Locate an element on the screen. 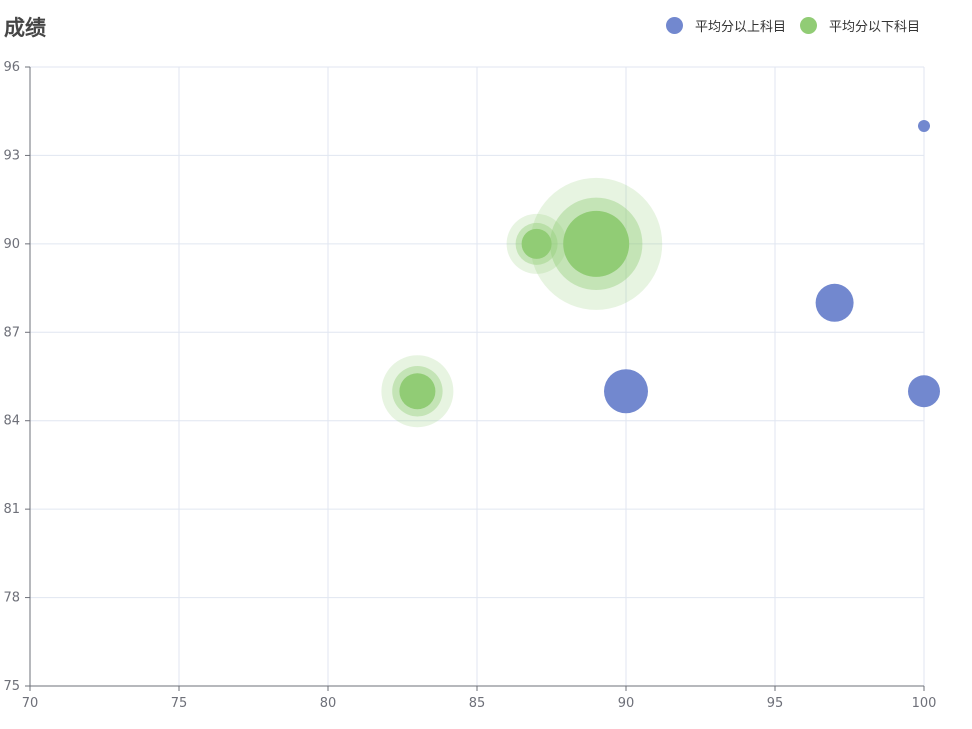 The height and width of the screenshot is (729, 972). y-tick-label: 81 is located at coordinates (11, 509).